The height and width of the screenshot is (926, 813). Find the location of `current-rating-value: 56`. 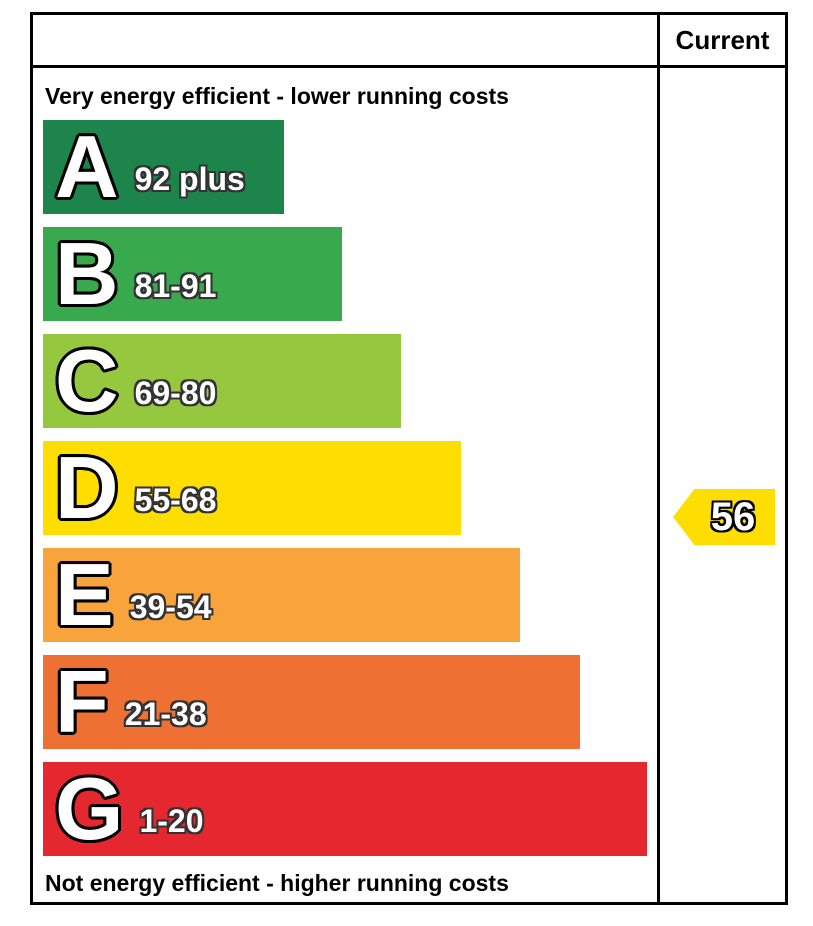

current-rating-value: 56 is located at coordinates (733, 516).